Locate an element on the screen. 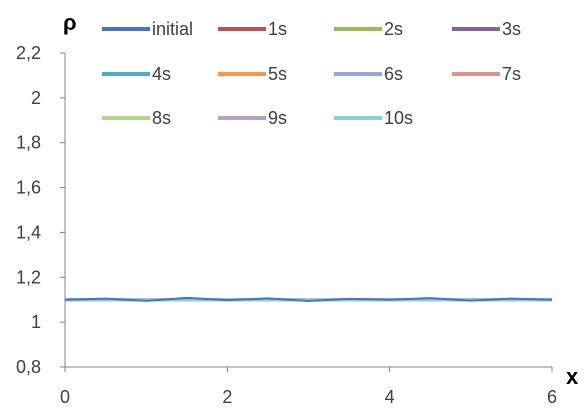  legend-label: 6s is located at coordinates (393, 74).